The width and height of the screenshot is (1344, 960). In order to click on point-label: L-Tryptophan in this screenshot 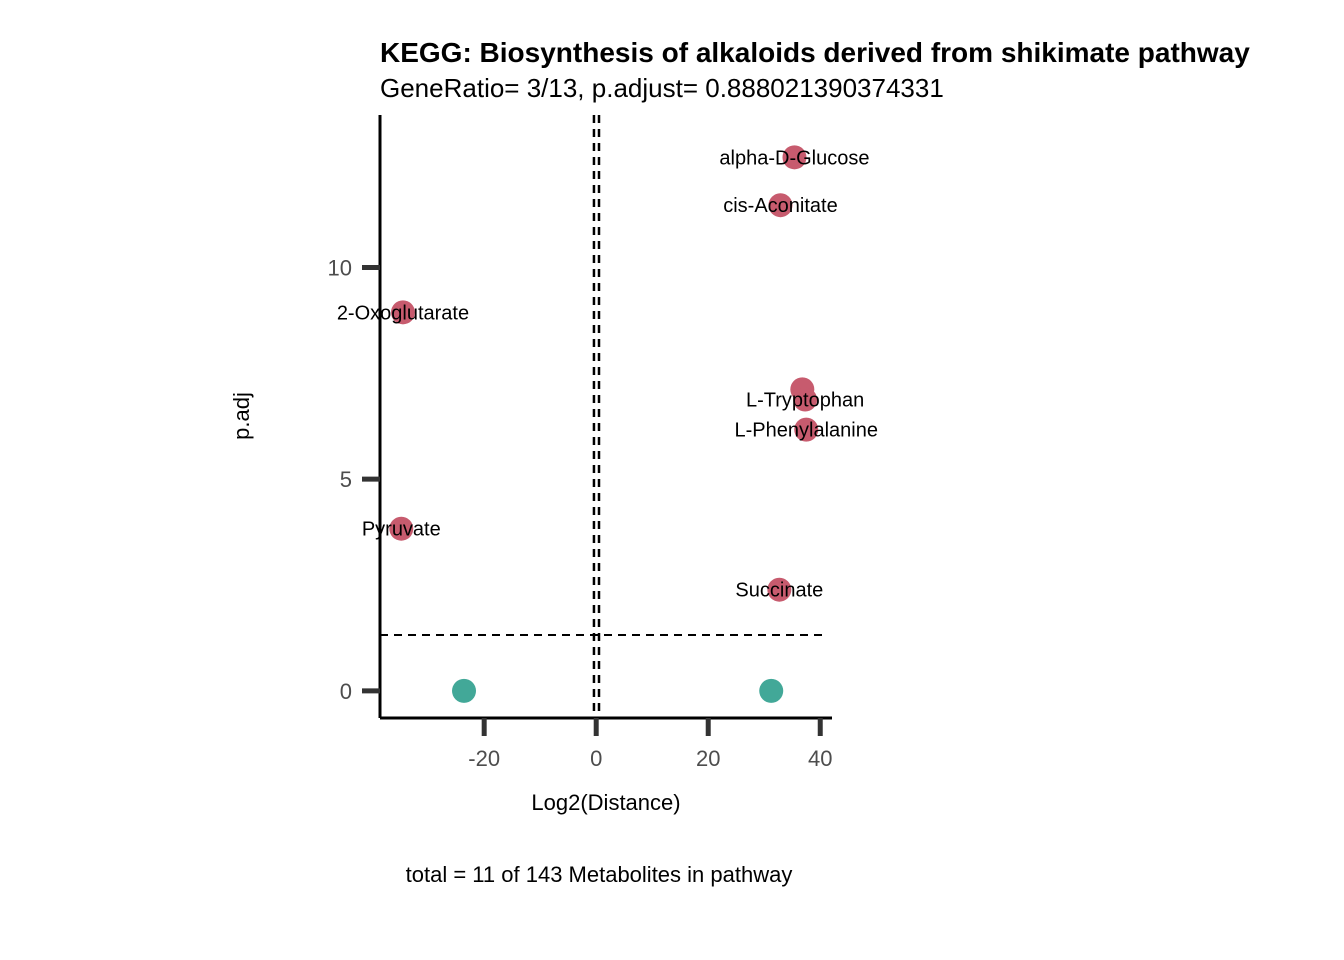, I will do `click(805, 401)`.